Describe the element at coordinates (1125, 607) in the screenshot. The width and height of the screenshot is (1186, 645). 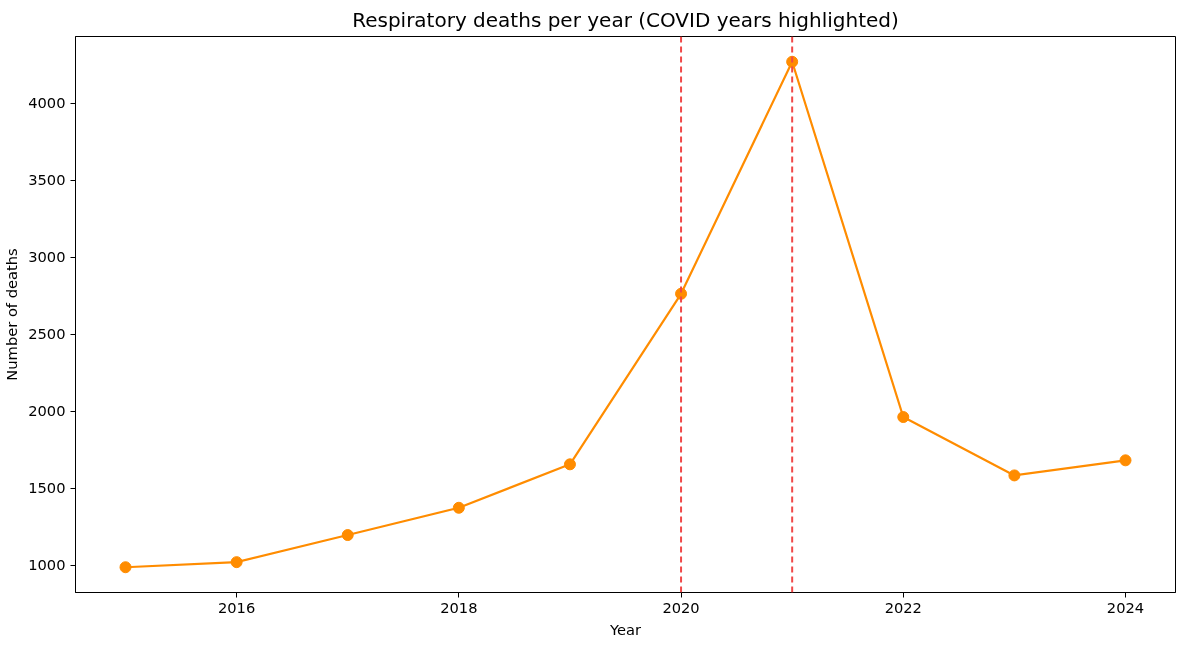
I see `x-tick-label: 2024` at that location.